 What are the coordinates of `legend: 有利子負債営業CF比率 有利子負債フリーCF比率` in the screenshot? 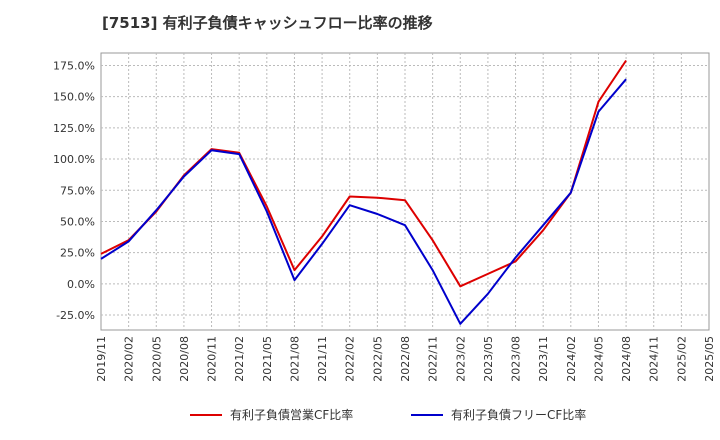 It's located at (388, 414).